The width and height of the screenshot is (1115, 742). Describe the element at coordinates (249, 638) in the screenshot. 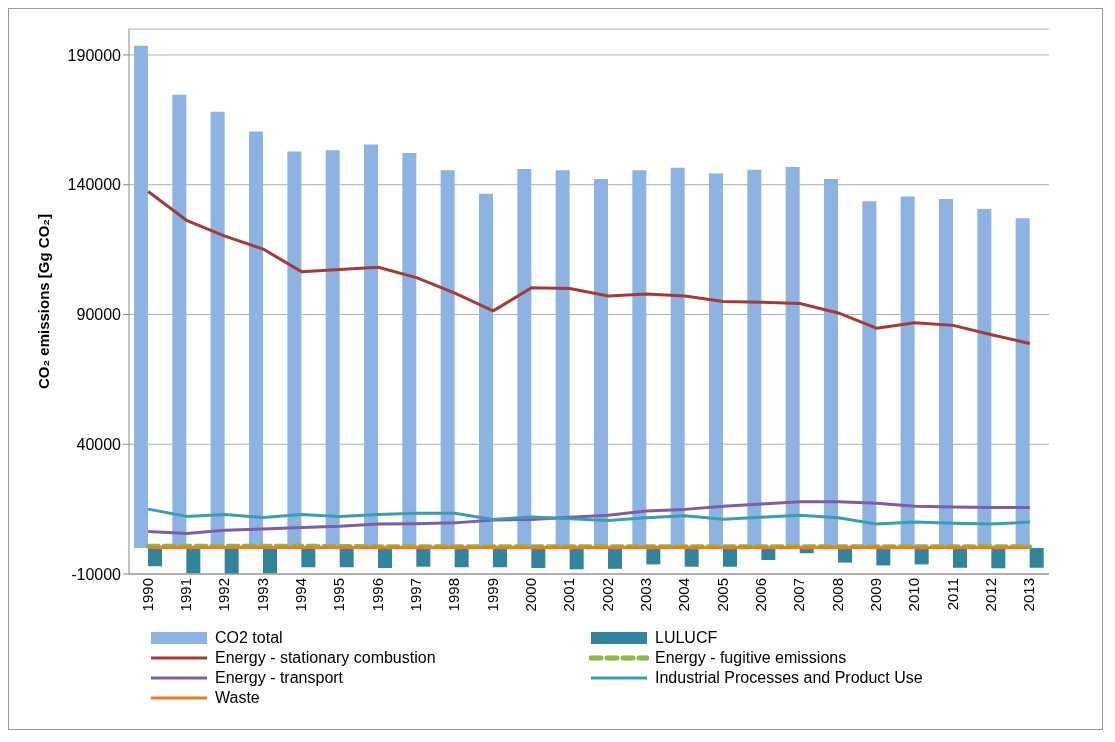

I see `legend-label: CO2 total` at that location.